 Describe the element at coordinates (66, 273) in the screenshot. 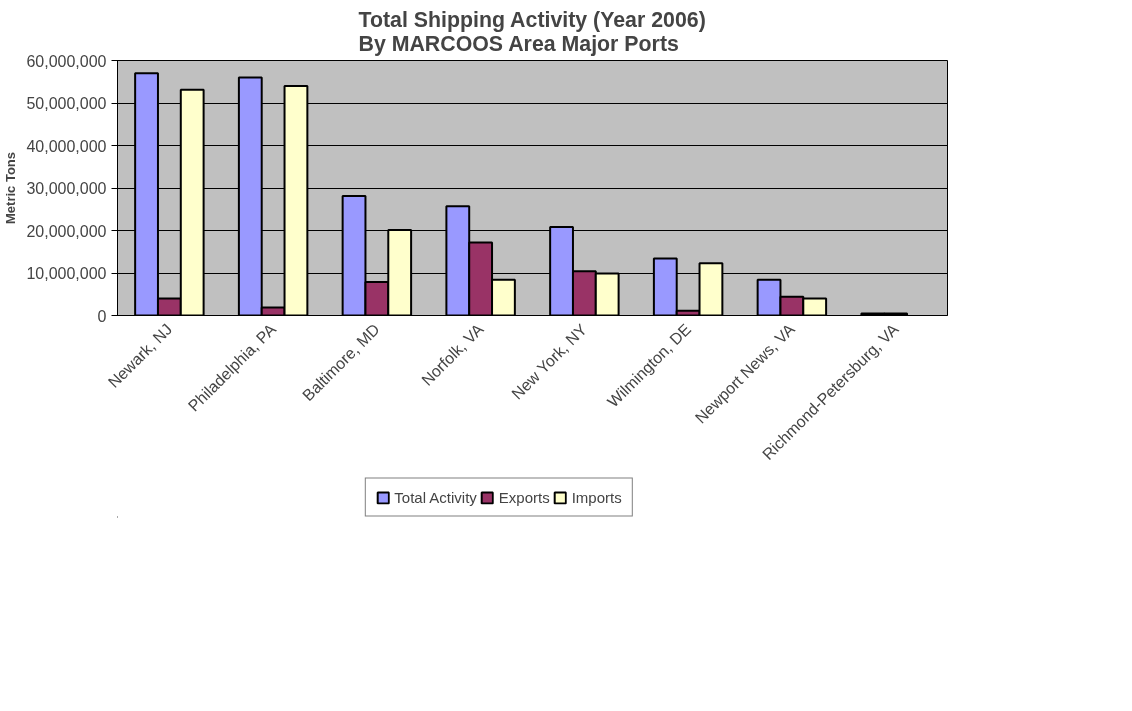

I see `y-tick-label: 10,000,000` at that location.